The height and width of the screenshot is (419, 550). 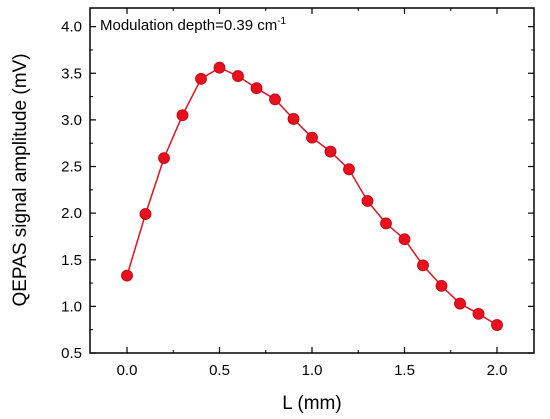 I want to click on annotation-superscript: -1, so click(x=281, y=21).